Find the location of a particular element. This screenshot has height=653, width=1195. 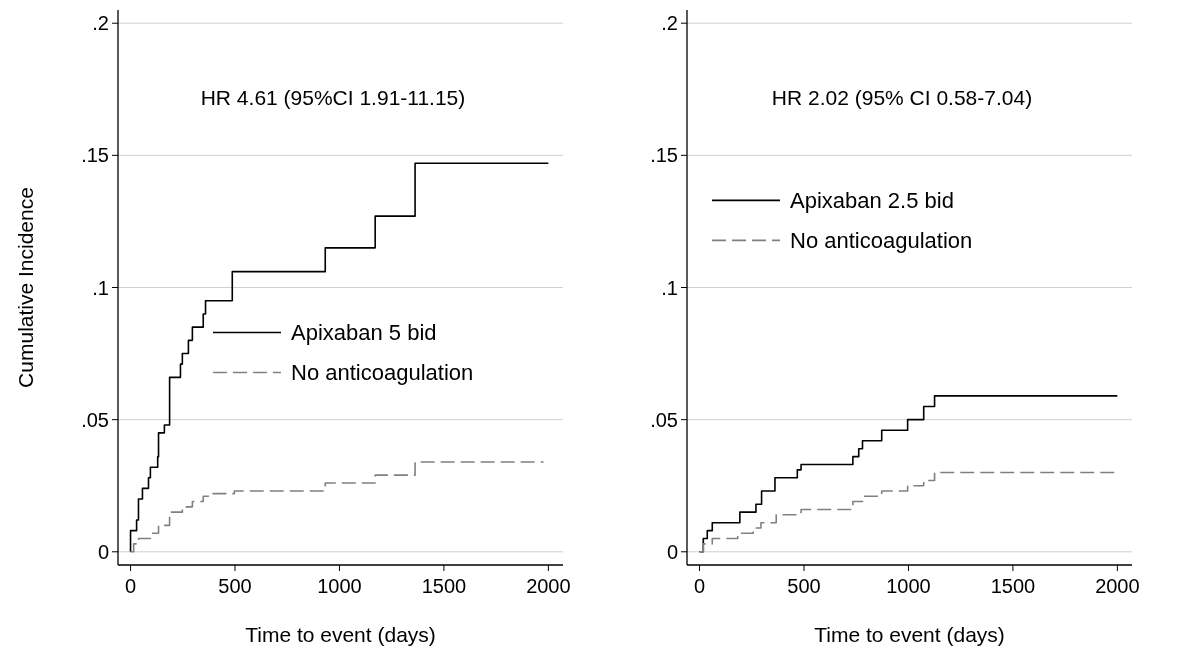

legend-label: Apixaban 2.5 bid is located at coordinates (872, 201).